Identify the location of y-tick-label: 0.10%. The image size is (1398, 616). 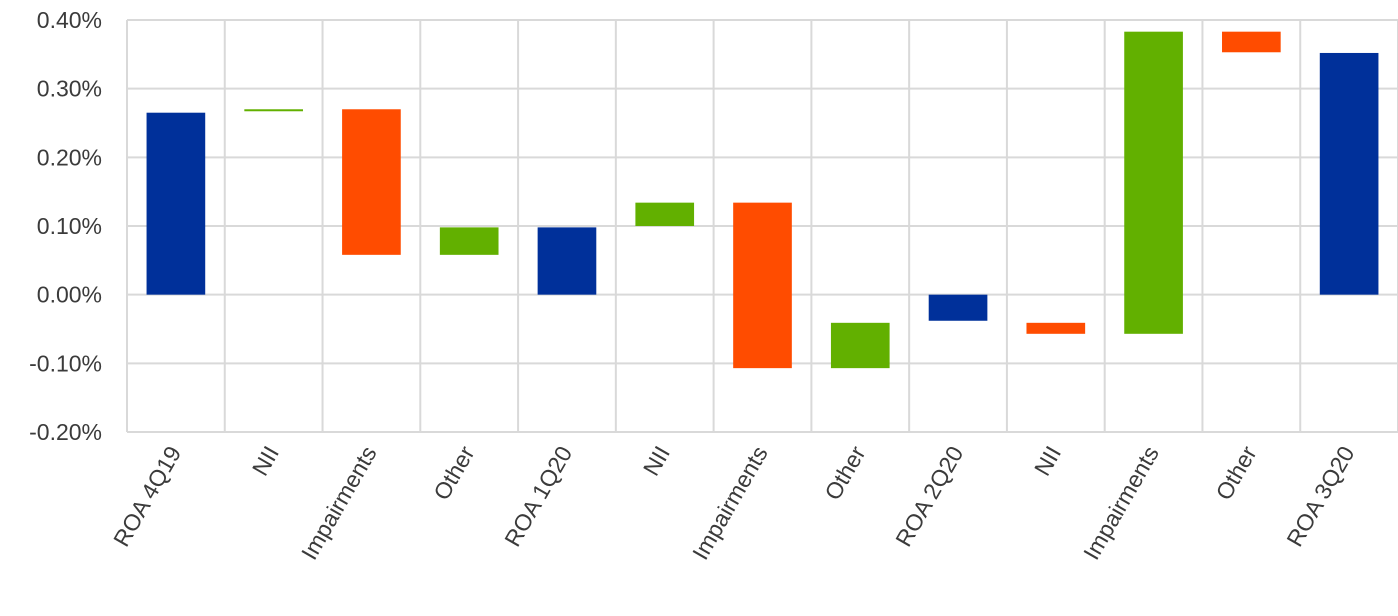
(69, 226).